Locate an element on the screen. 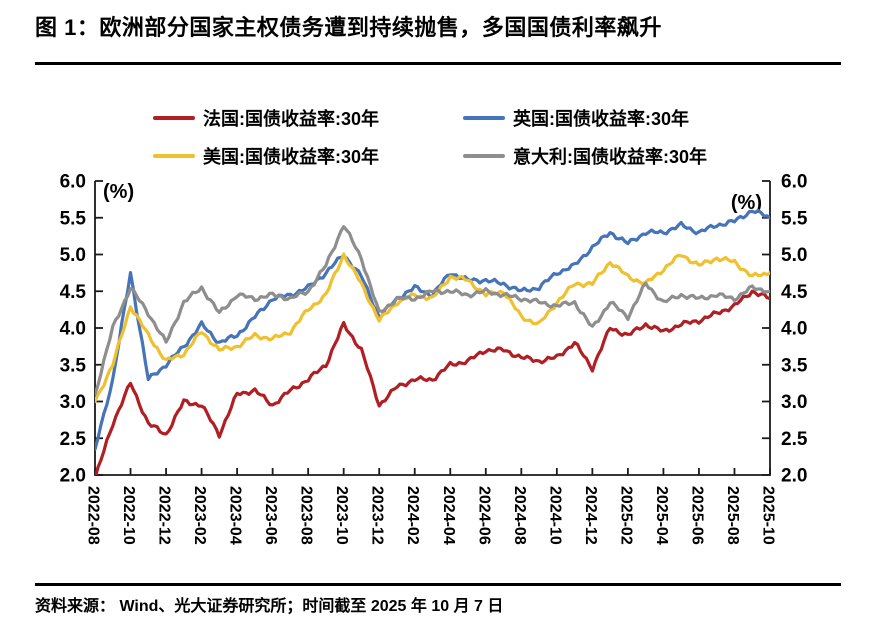 The height and width of the screenshot is (635, 875). us-line-swatch is located at coordinates (174, 156).